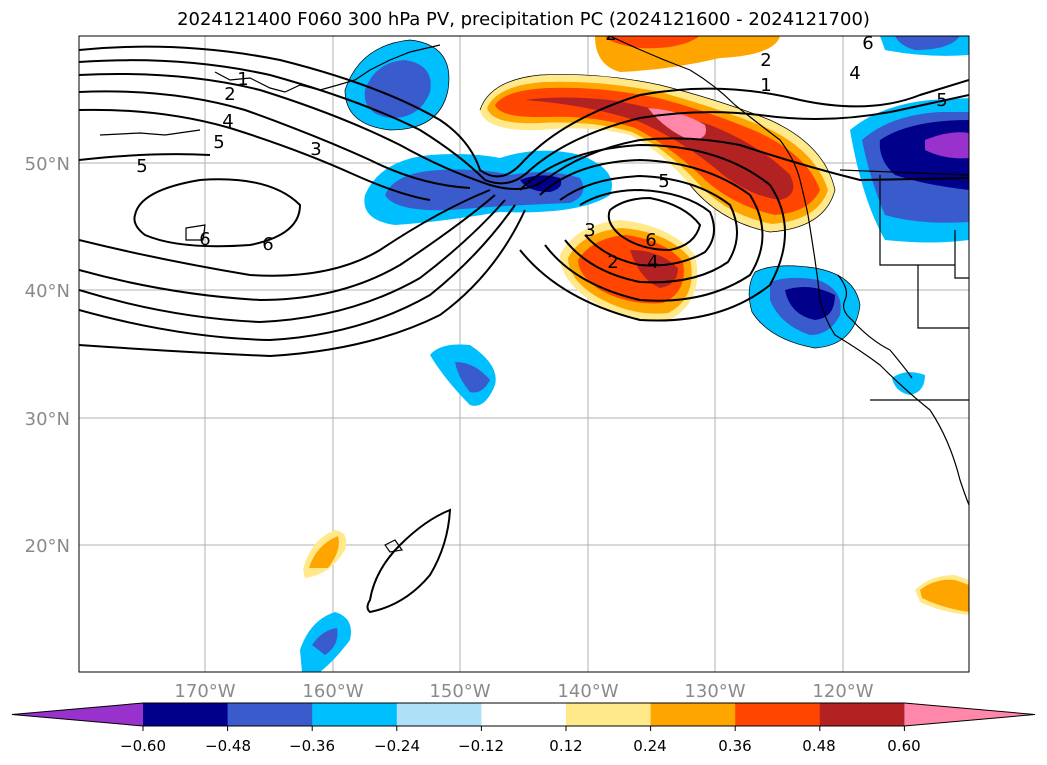 The height and width of the screenshot is (765, 1047). Describe the element at coordinates (587, 691) in the screenshot. I see `lon-label: 140°W` at that location.